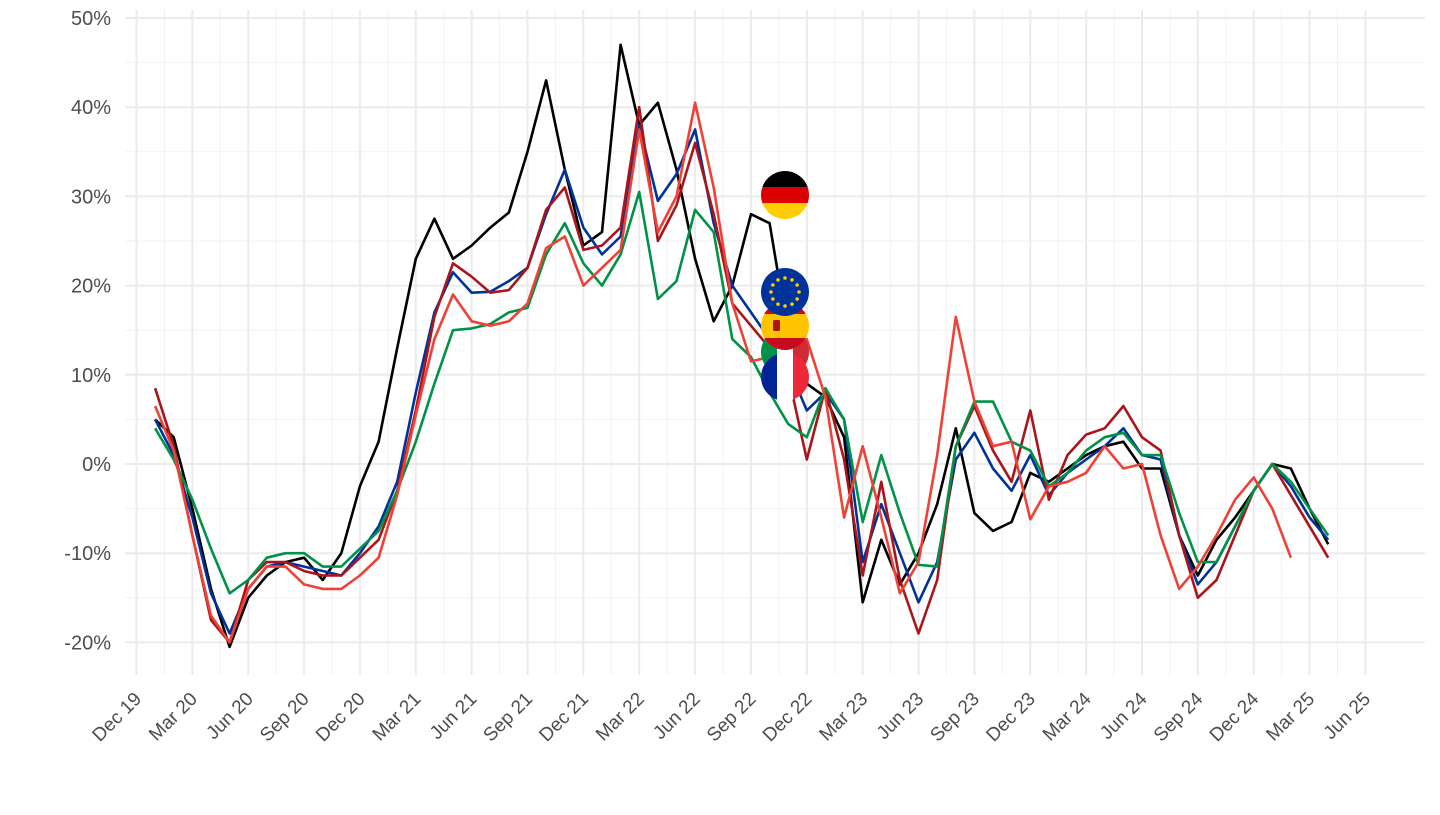  I want to click on x-tick-label: Sep 20, so click(284, 717).